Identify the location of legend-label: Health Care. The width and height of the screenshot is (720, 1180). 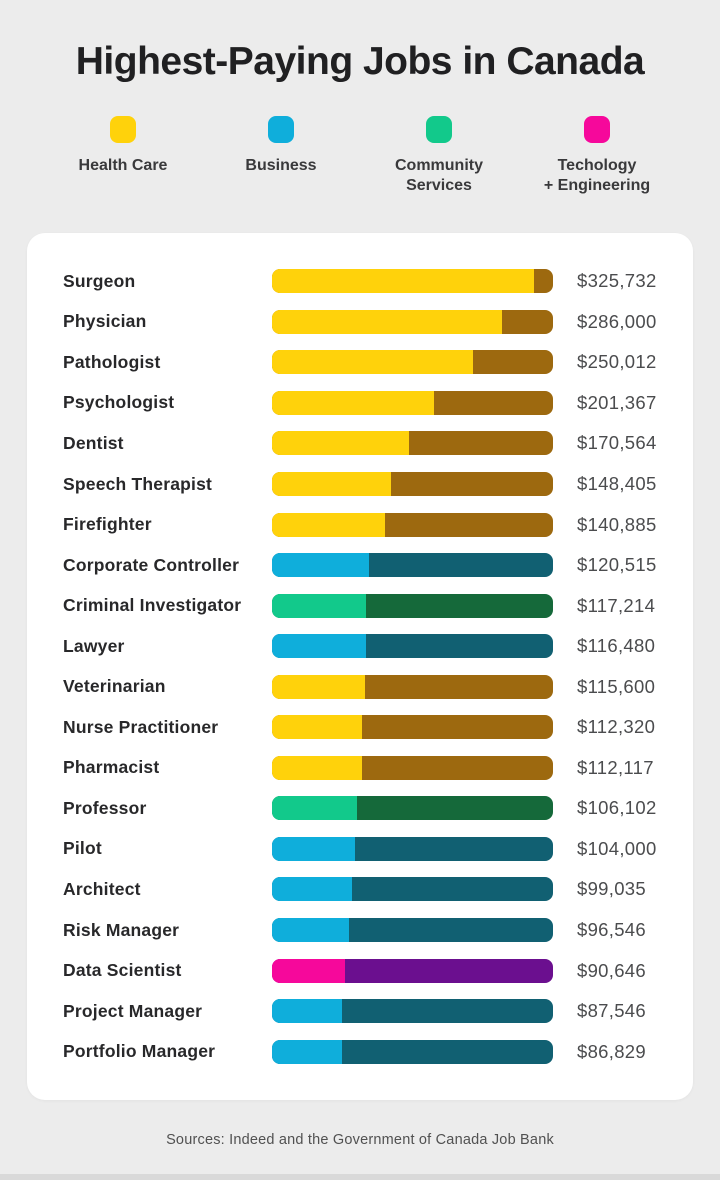
(123, 166).